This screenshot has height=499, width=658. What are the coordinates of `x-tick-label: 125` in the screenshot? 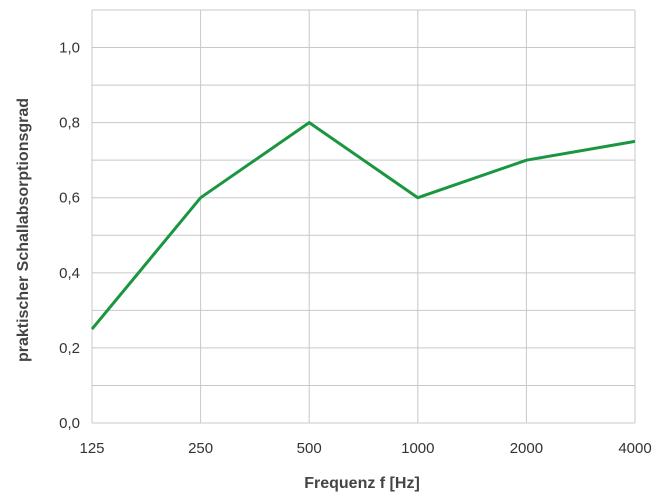 It's located at (91, 448).